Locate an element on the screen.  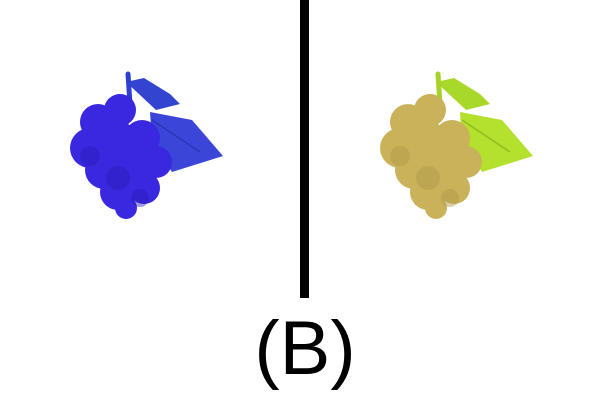
blue-grape-cluster-icon is located at coordinates (145, 145).